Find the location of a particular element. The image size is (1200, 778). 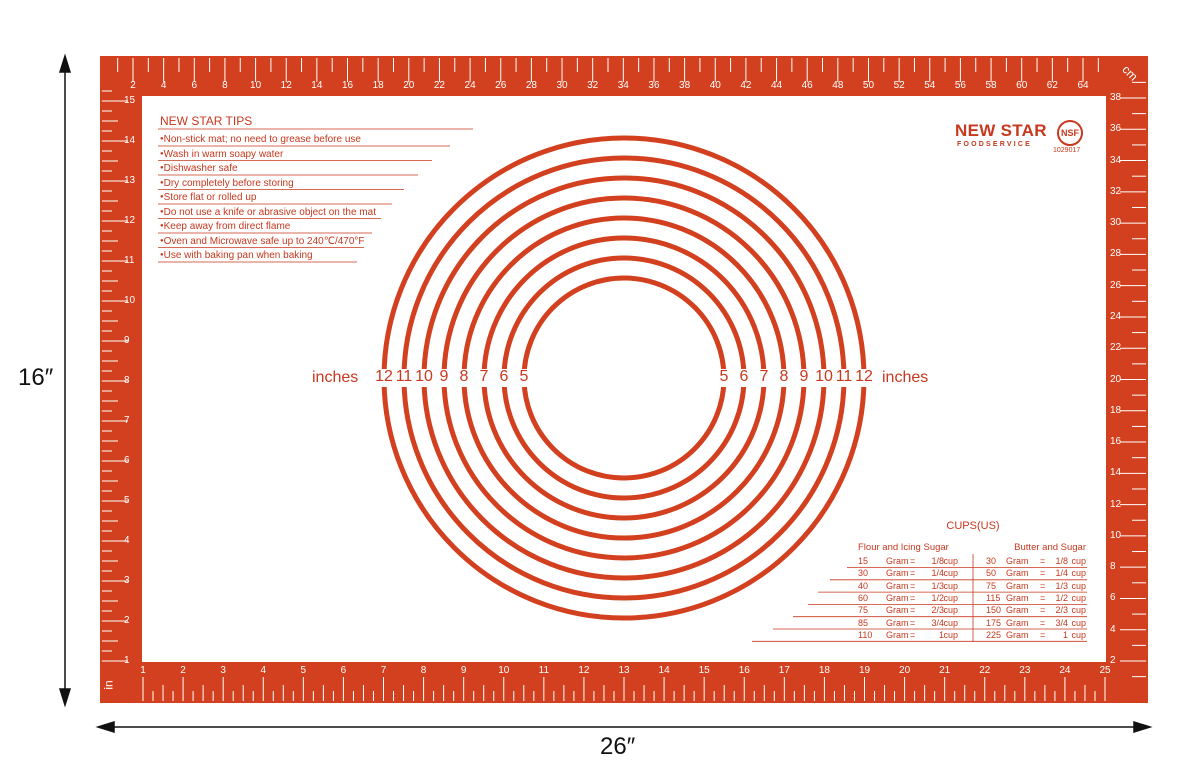

width-label: 26″ is located at coordinates (618, 746).